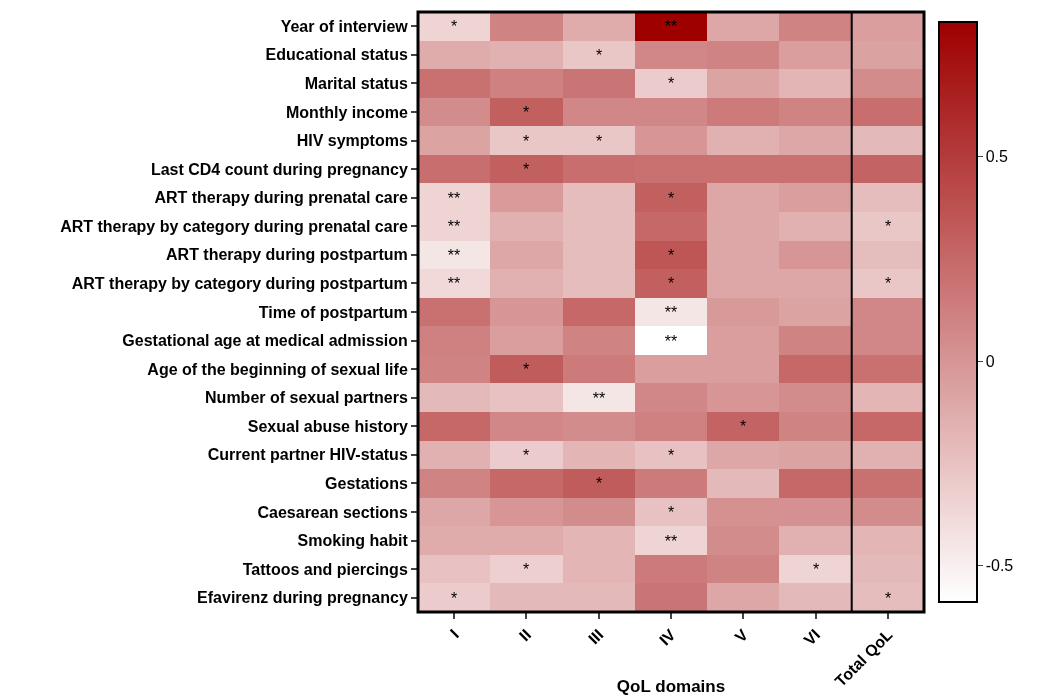 The height and width of the screenshot is (696, 1037). I want to click on x-tick-label: V, so click(741, 635).